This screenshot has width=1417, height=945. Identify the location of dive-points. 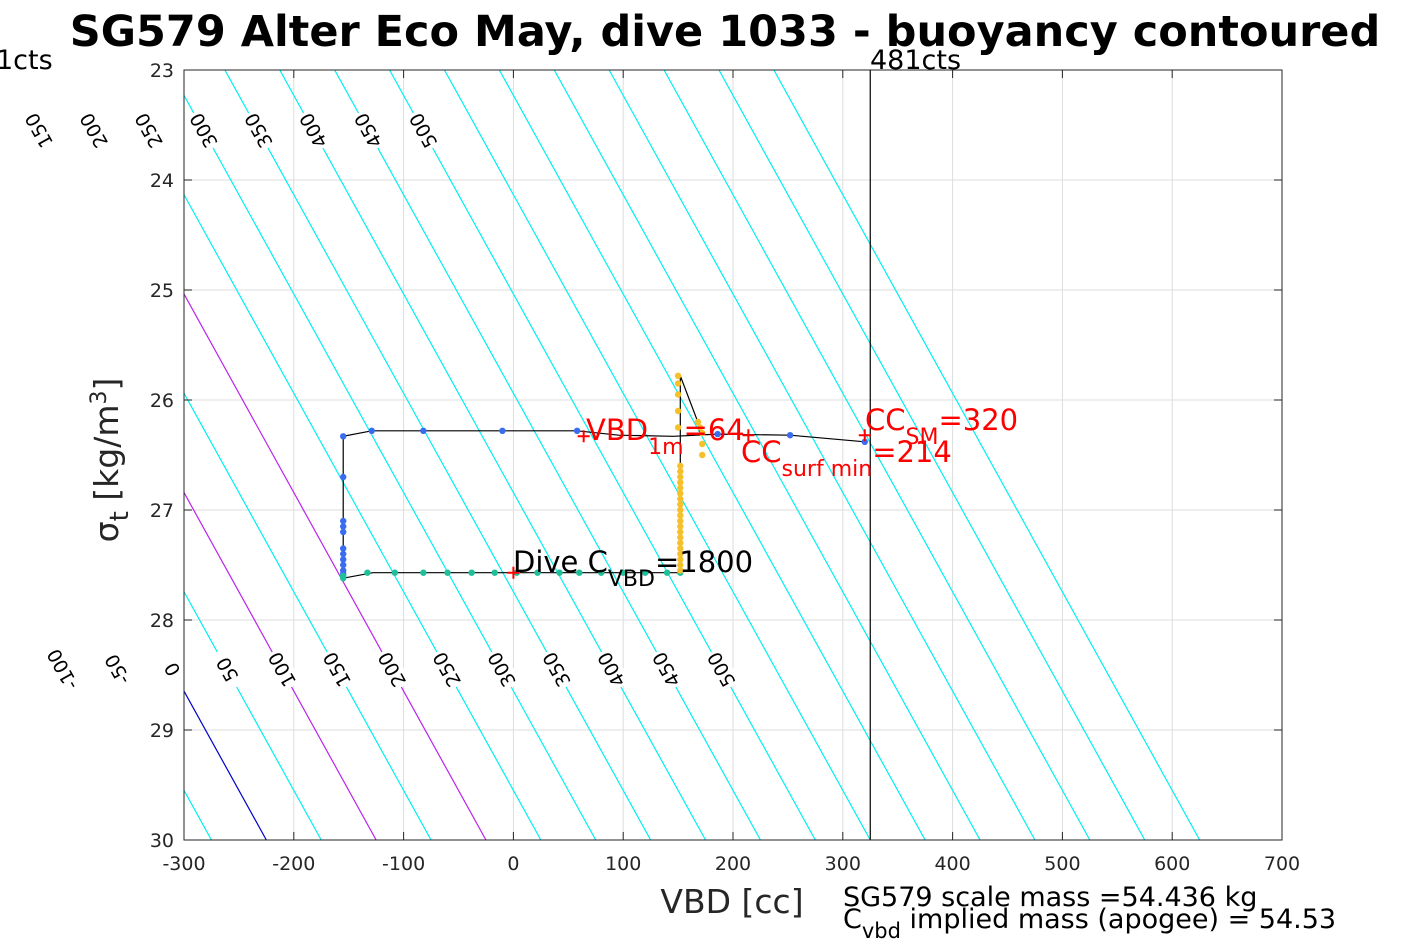
(604, 477).